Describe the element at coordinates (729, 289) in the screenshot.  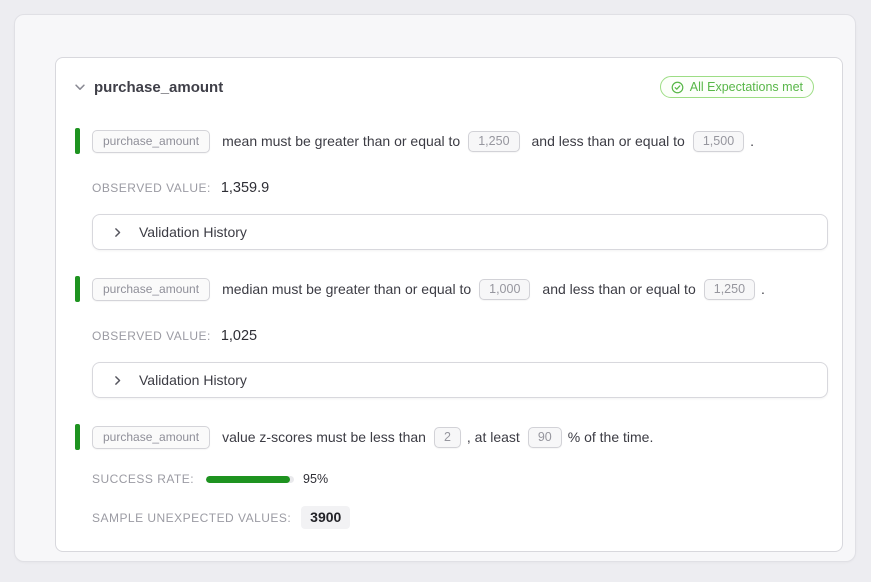
I see `max-value-chip: 1,250` at that location.